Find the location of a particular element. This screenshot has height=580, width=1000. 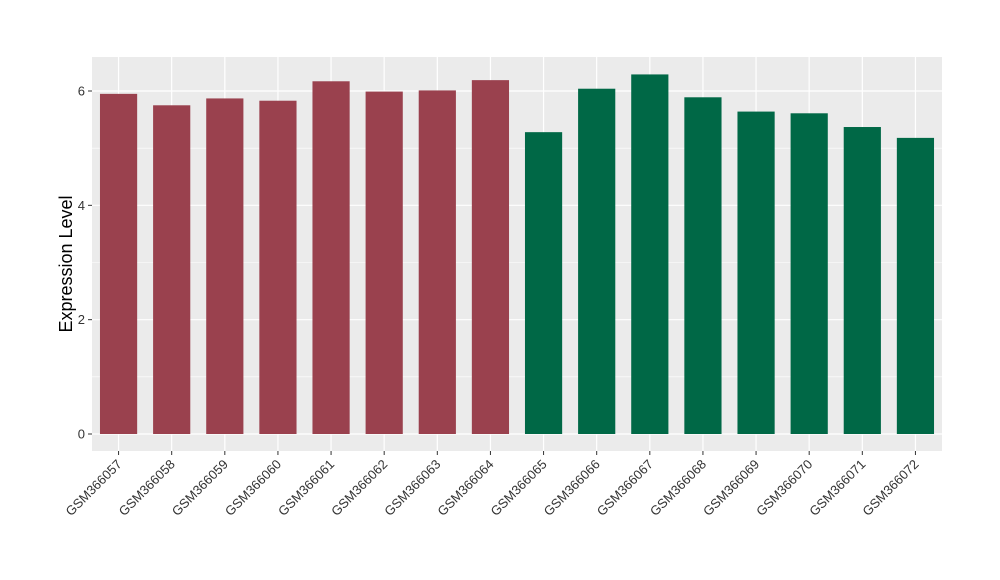

x-tick-label: GSM366068 is located at coordinates (678, 488).